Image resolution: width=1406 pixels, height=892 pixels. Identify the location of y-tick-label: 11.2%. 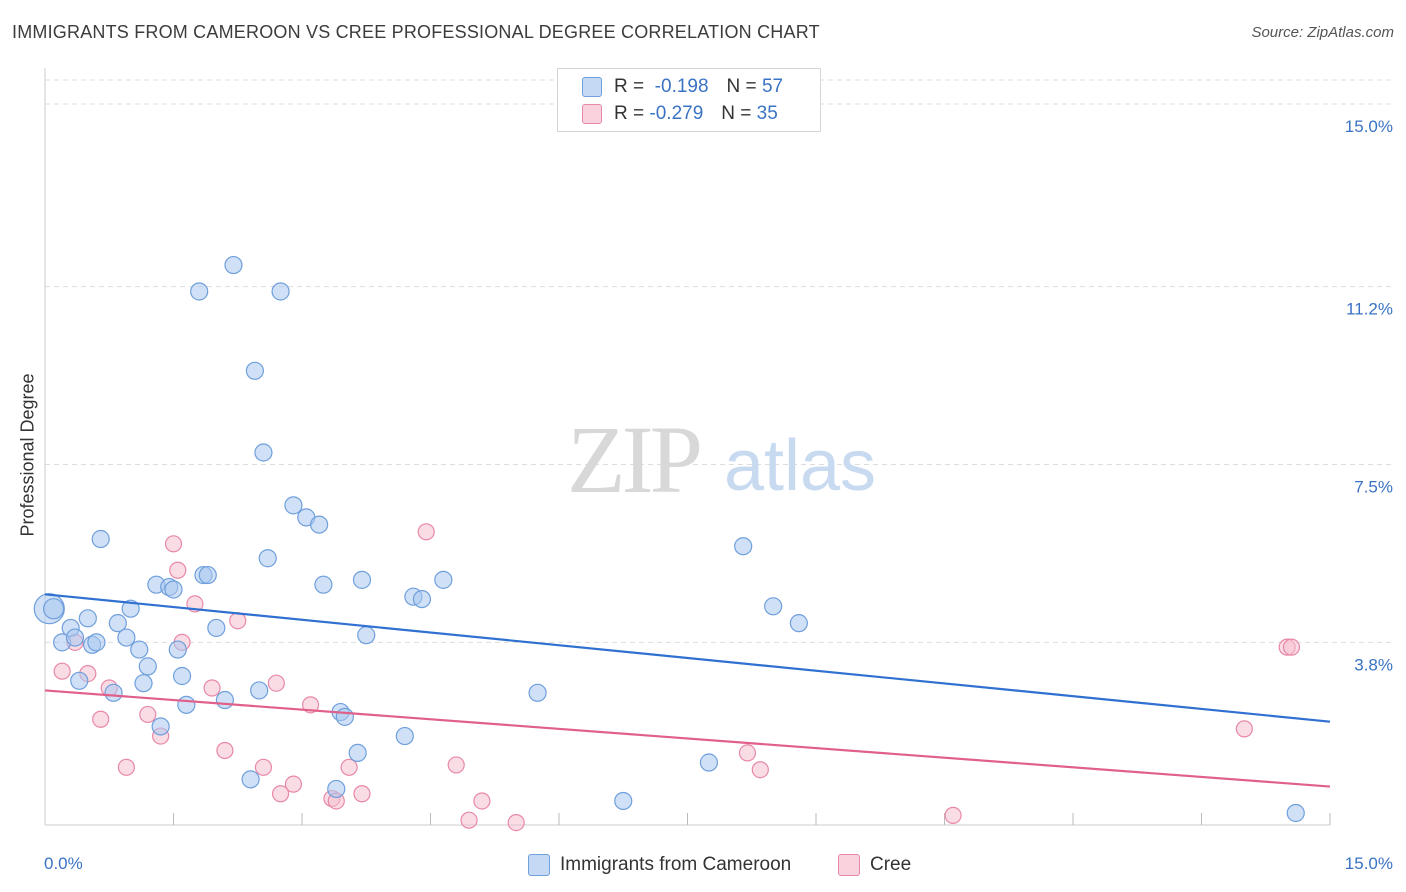
(1369, 309).